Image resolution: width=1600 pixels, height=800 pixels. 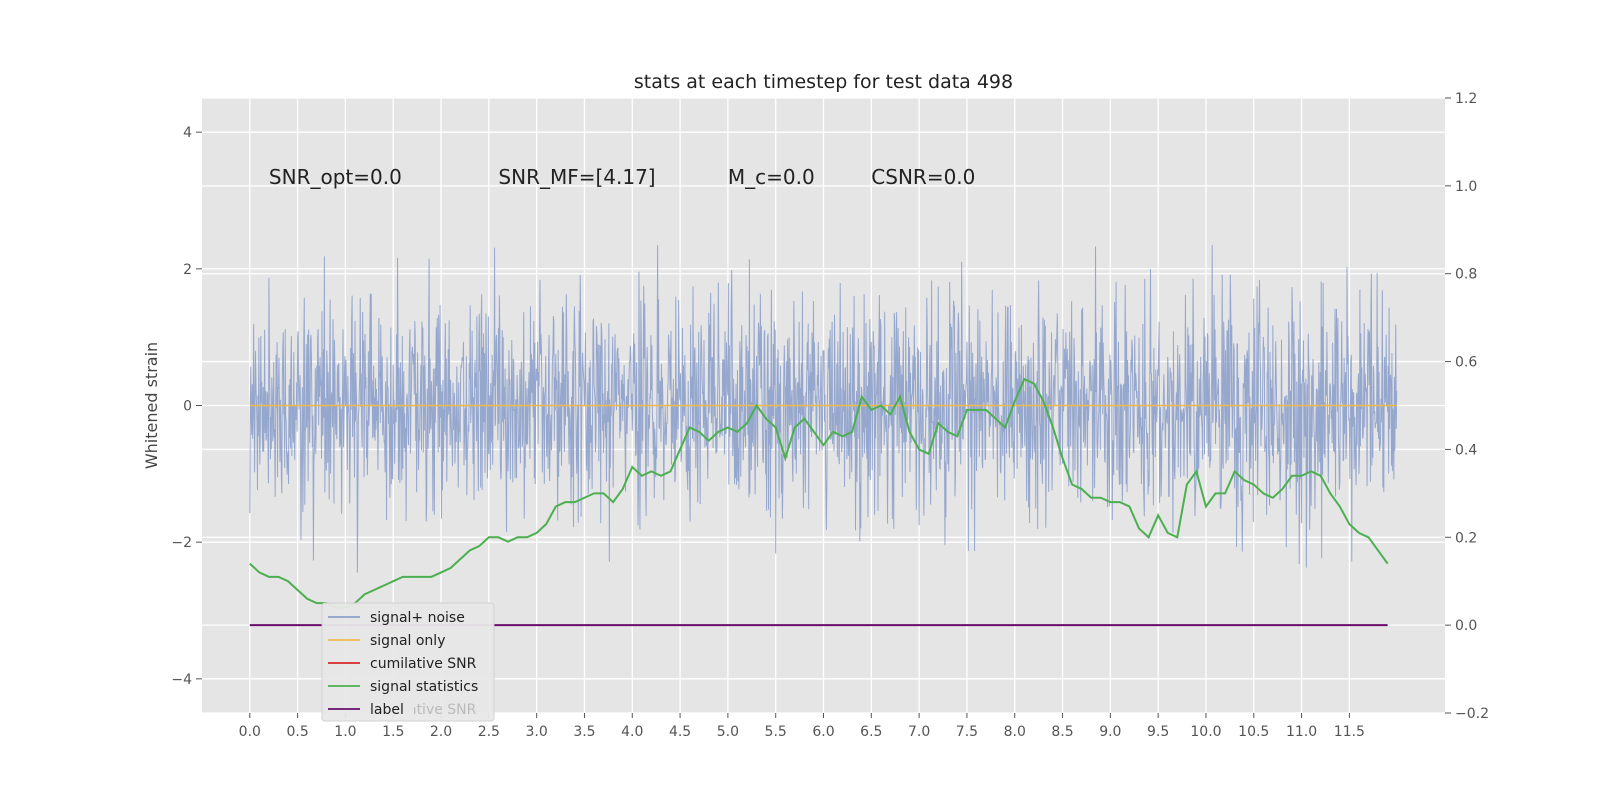 I want to click on x-tick-label: 2.5, so click(x=489, y=732).